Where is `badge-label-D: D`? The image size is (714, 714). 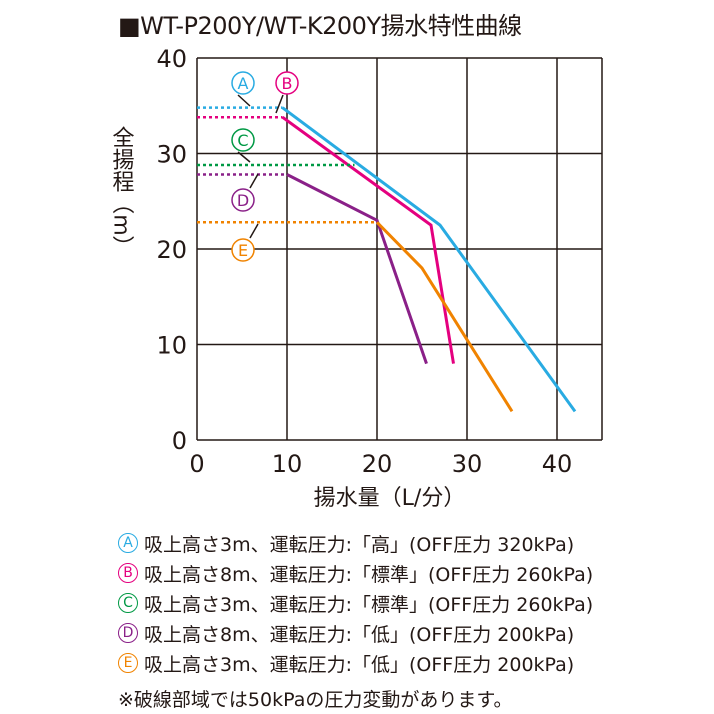
badge-label-D: D is located at coordinates (243, 200).